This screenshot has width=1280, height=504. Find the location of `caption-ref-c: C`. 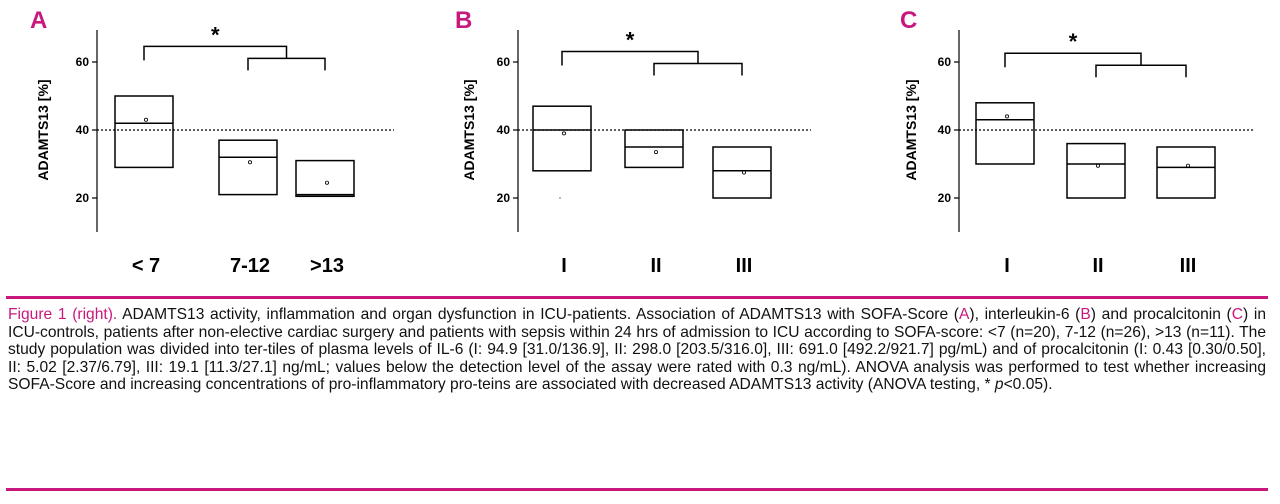

caption-ref-c: C is located at coordinates (1237, 314).